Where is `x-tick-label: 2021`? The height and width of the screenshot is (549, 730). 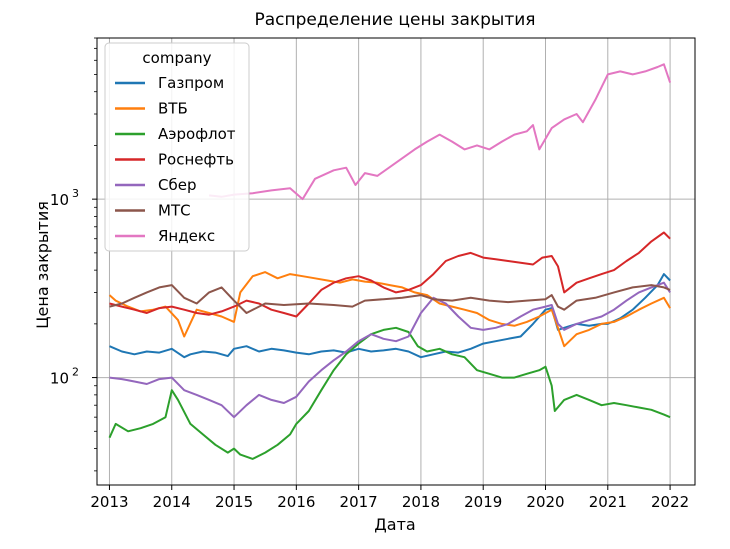
x-tick-label: 2021 is located at coordinates (608, 502).